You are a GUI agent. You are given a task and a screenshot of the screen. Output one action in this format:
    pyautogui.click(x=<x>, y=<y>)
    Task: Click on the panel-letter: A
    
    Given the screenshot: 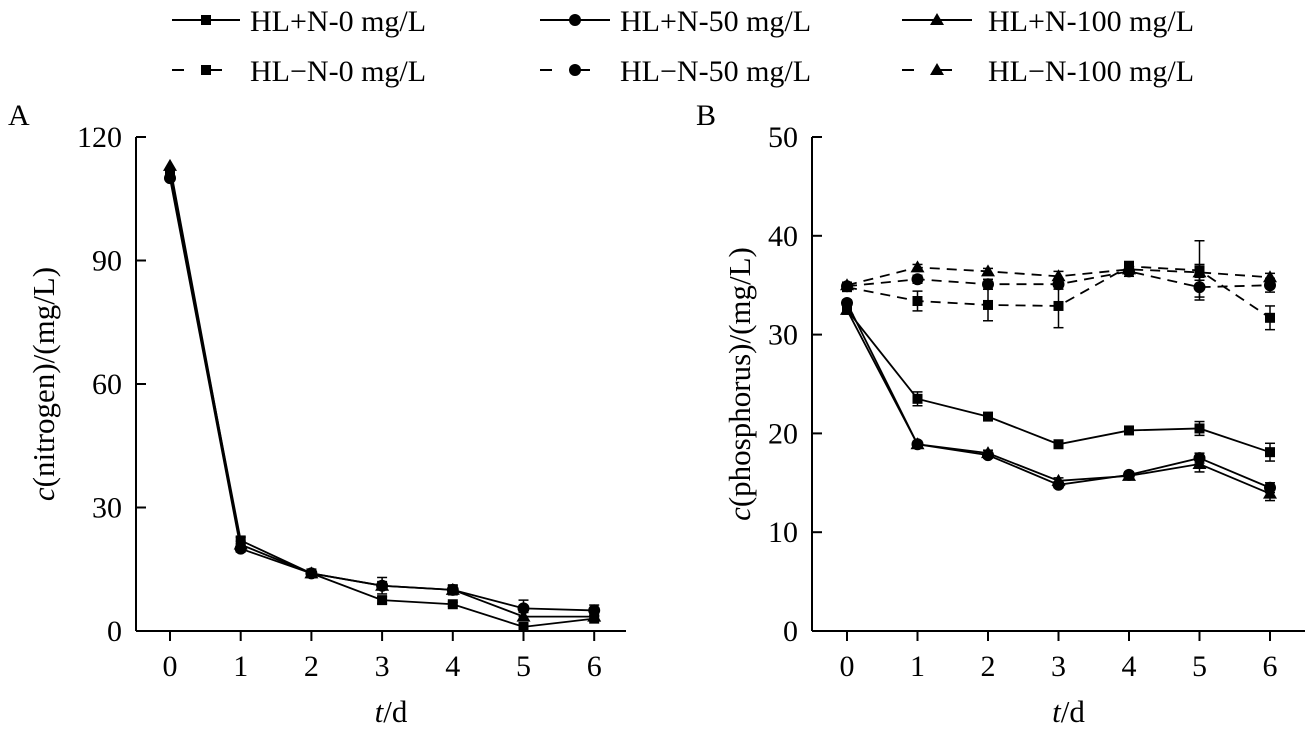 What is the action you would take?
    pyautogui.click(x=19, y=115)
    